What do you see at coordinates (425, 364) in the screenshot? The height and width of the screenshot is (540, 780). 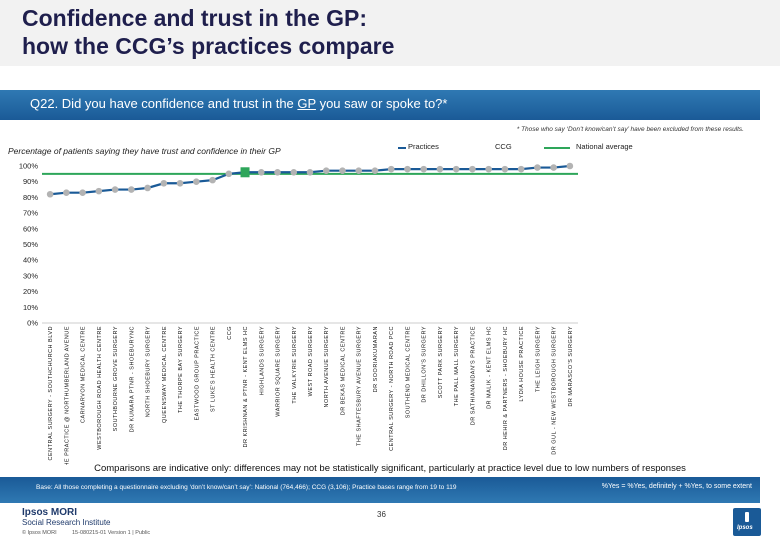 I see `x-tick-label: DR DHILLON'S SURGERY` at bounding box center [425, 364].